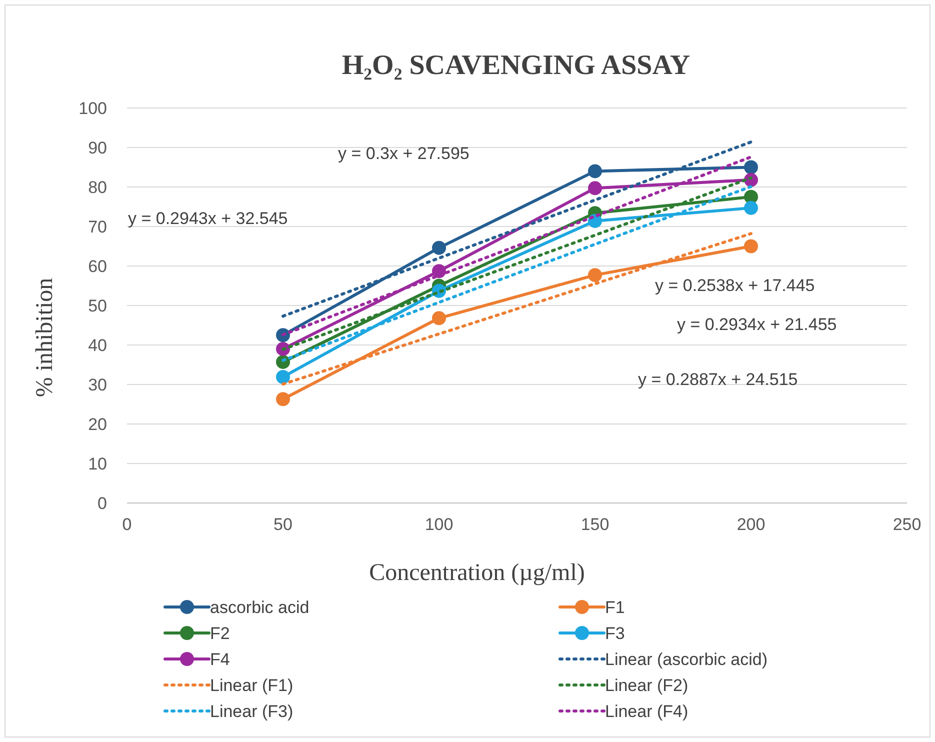 Image resolution: width=935 pixels, height=742 pixels. Describe the element at coordinates (97, 345) in the screenshot. I see `y-tick-label: 40` at that location.